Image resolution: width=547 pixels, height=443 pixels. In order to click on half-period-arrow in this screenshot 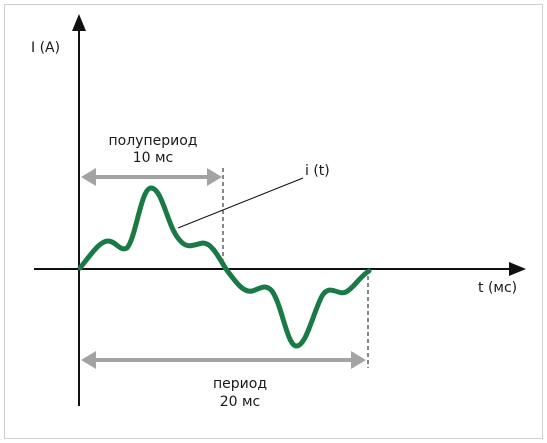, I will do `click(151, 177)`.